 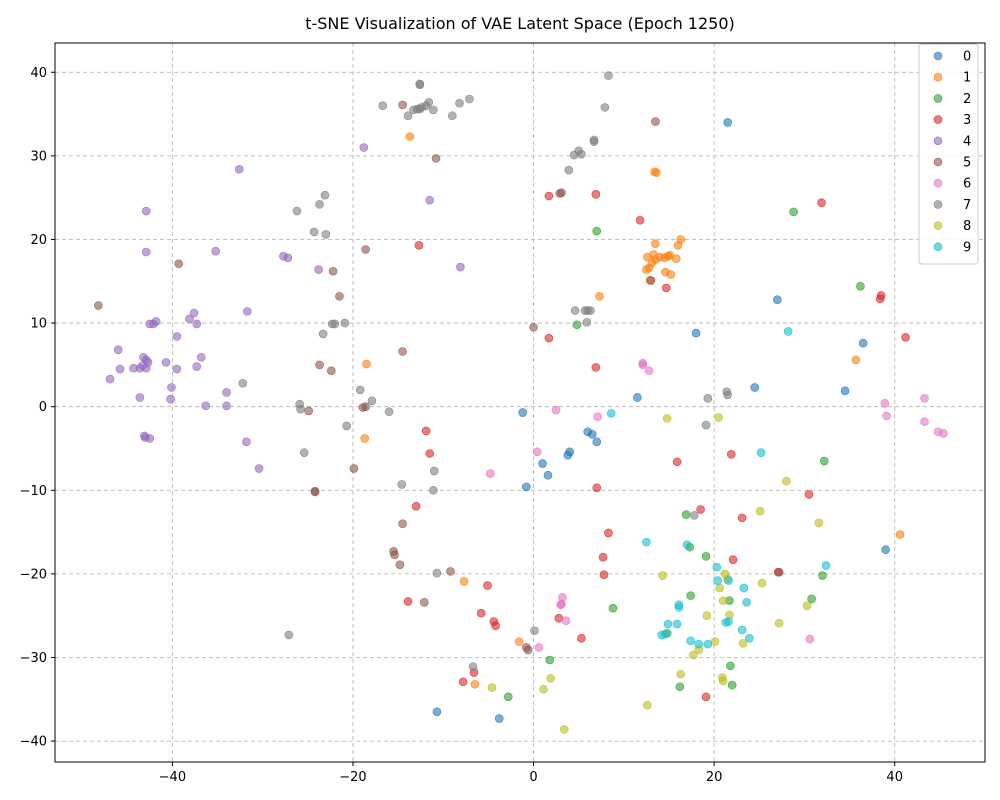 I want to click on legend-label: 8, so click(x=967, y=226).